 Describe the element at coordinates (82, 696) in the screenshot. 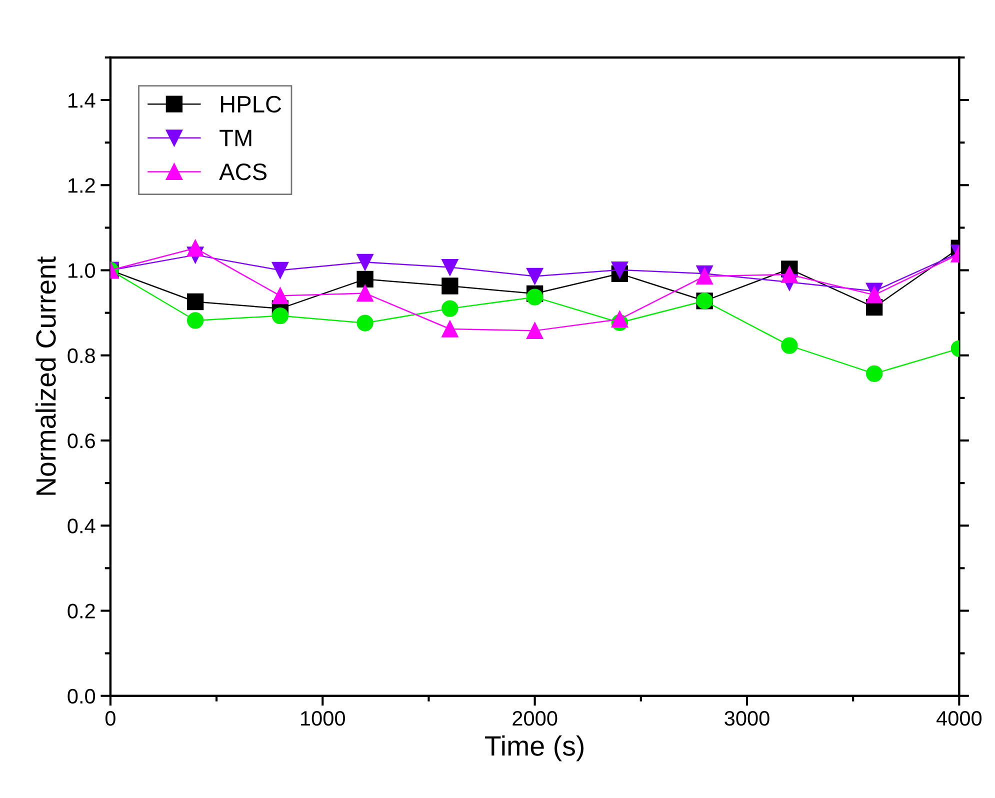

I see `y-tick-label: 0.0` at that location.